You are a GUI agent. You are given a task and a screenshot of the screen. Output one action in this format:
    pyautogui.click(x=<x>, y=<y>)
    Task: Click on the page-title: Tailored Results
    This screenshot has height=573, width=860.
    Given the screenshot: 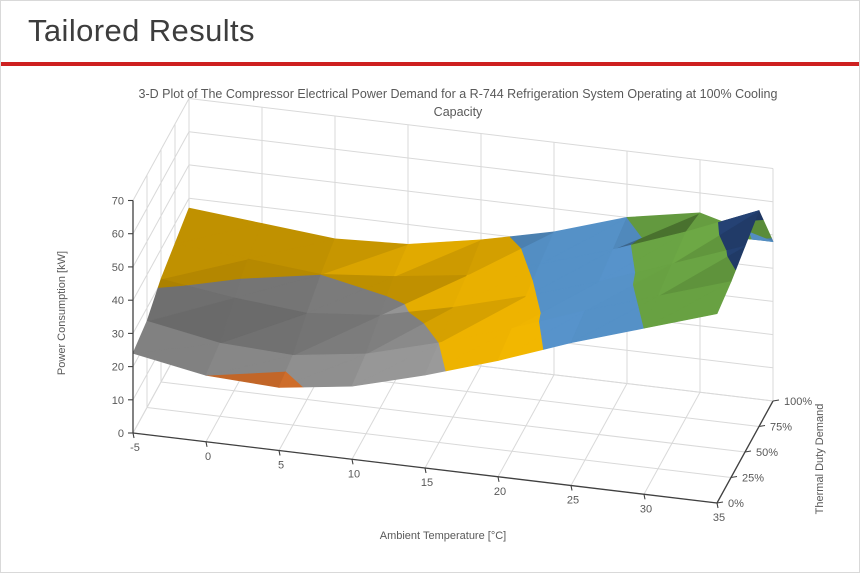 What is the action you would take?
    pyautogui.click(x=141, y=30)
    